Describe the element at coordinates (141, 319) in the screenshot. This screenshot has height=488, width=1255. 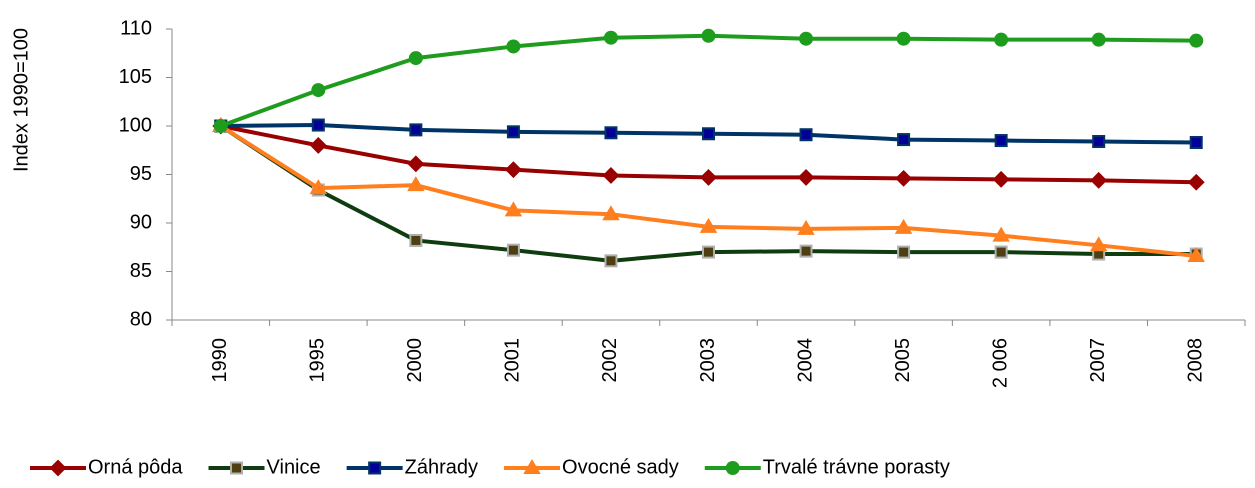
I see `y-tick-label: 80` at that location.